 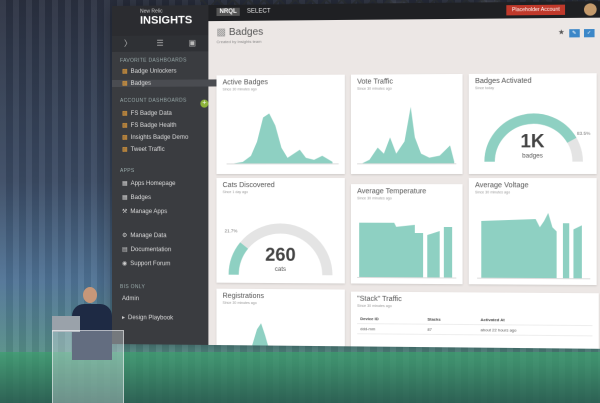 I want to click on sidebar-item-label: Documentation, so click(x=151, y=250).